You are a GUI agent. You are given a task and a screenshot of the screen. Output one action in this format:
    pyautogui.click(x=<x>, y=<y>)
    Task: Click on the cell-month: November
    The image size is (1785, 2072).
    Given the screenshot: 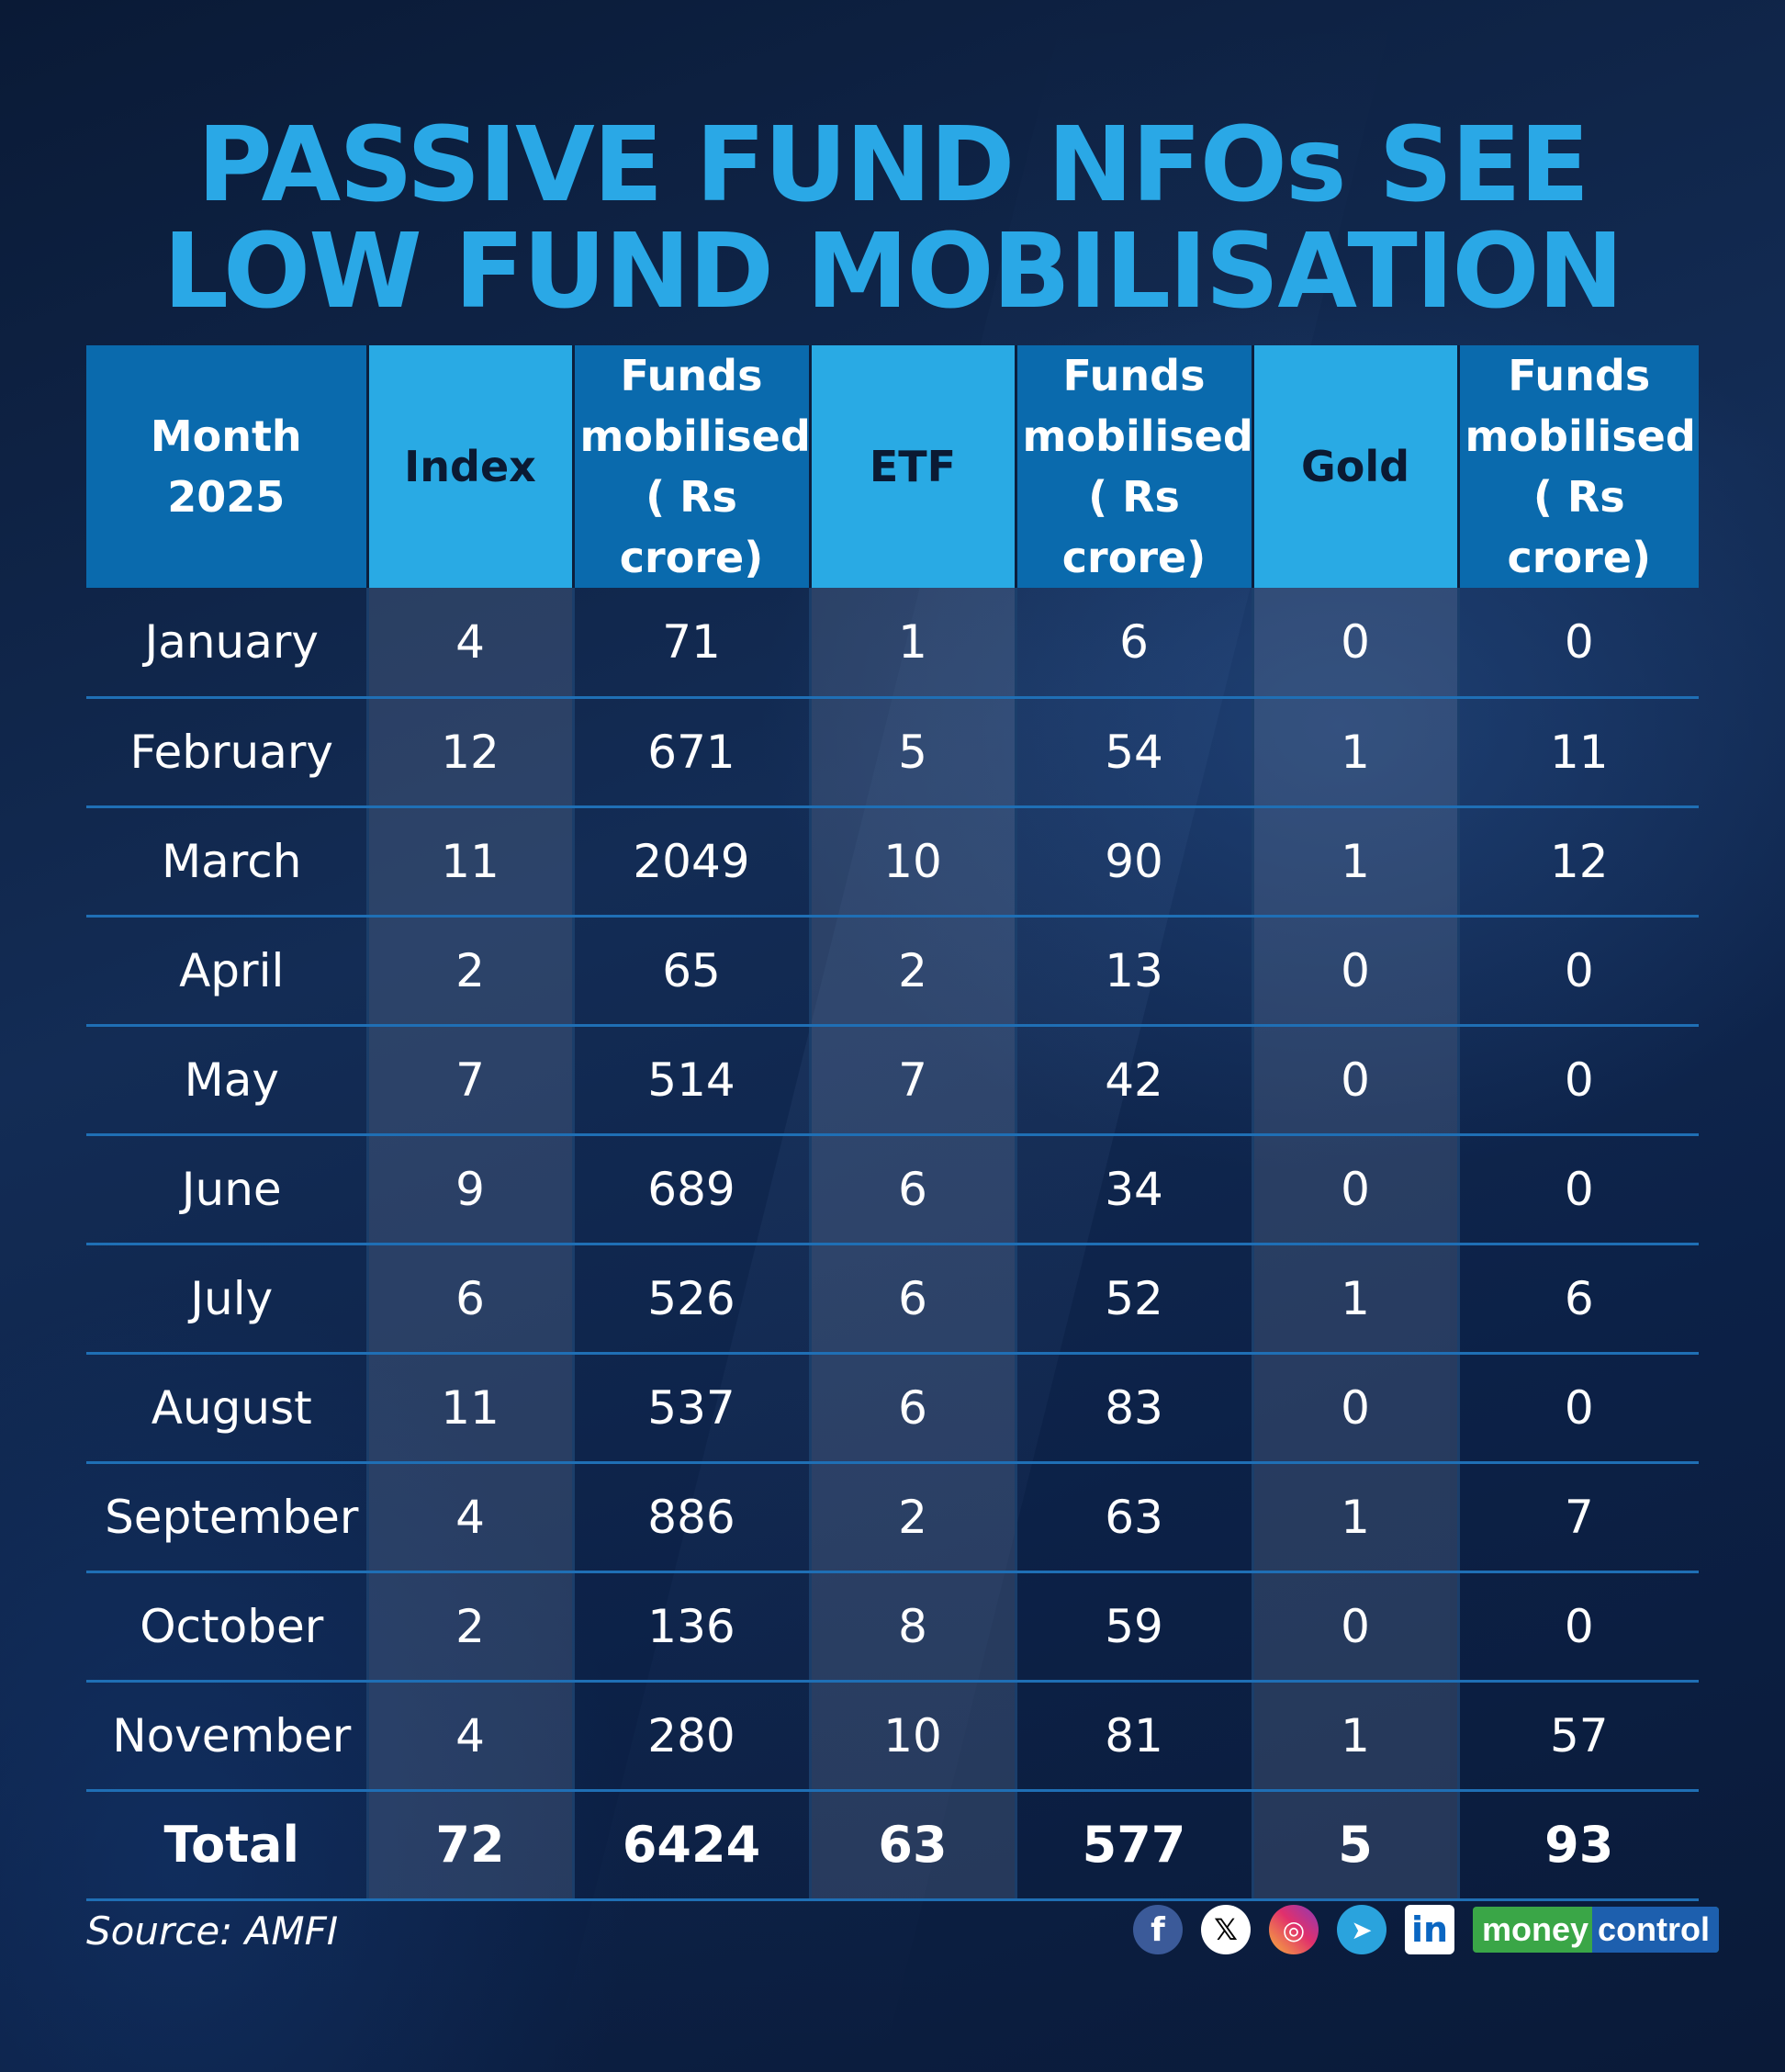 What is the action you would take?
    pyautogui.click(x=227, y=1737)
    